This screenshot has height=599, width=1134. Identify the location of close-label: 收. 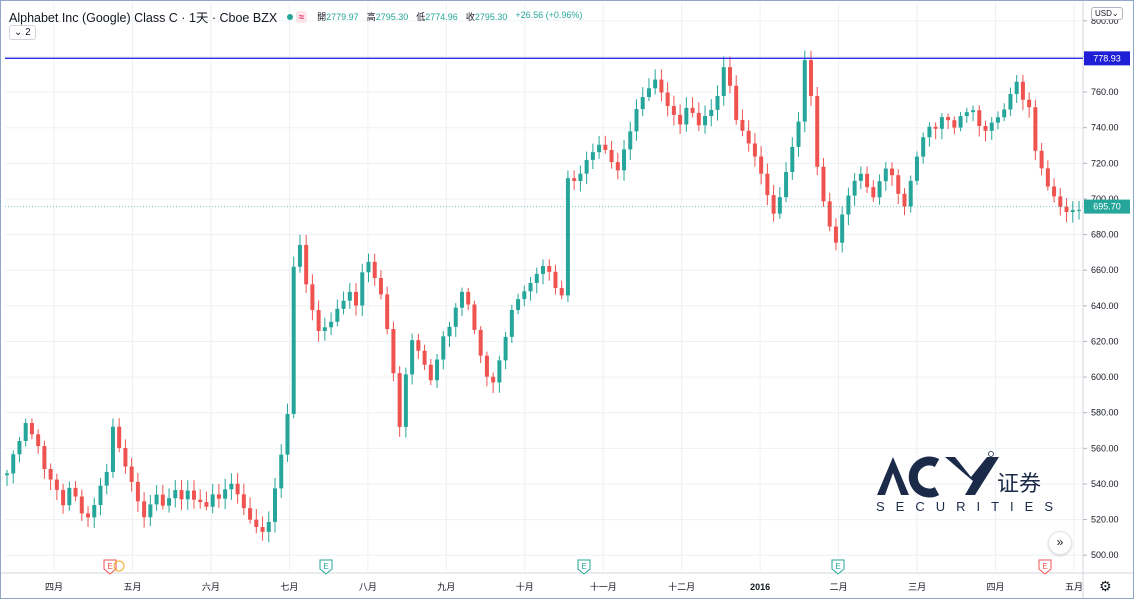
(470, 17).